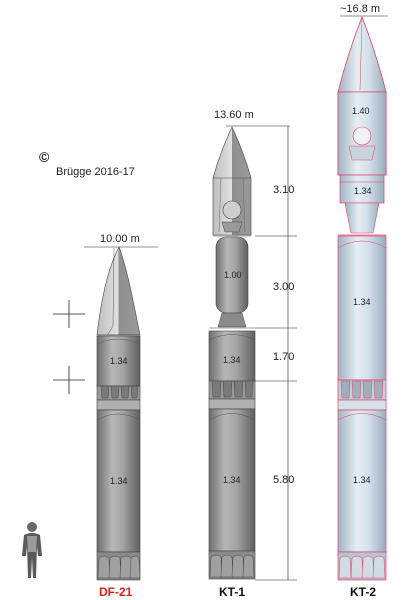 The width and height of the screenshot is (413, 600). Describe the element at coordinates (360, 9) in the screenshot. I see `height-label-kt2: ~16.8 m` at that location.